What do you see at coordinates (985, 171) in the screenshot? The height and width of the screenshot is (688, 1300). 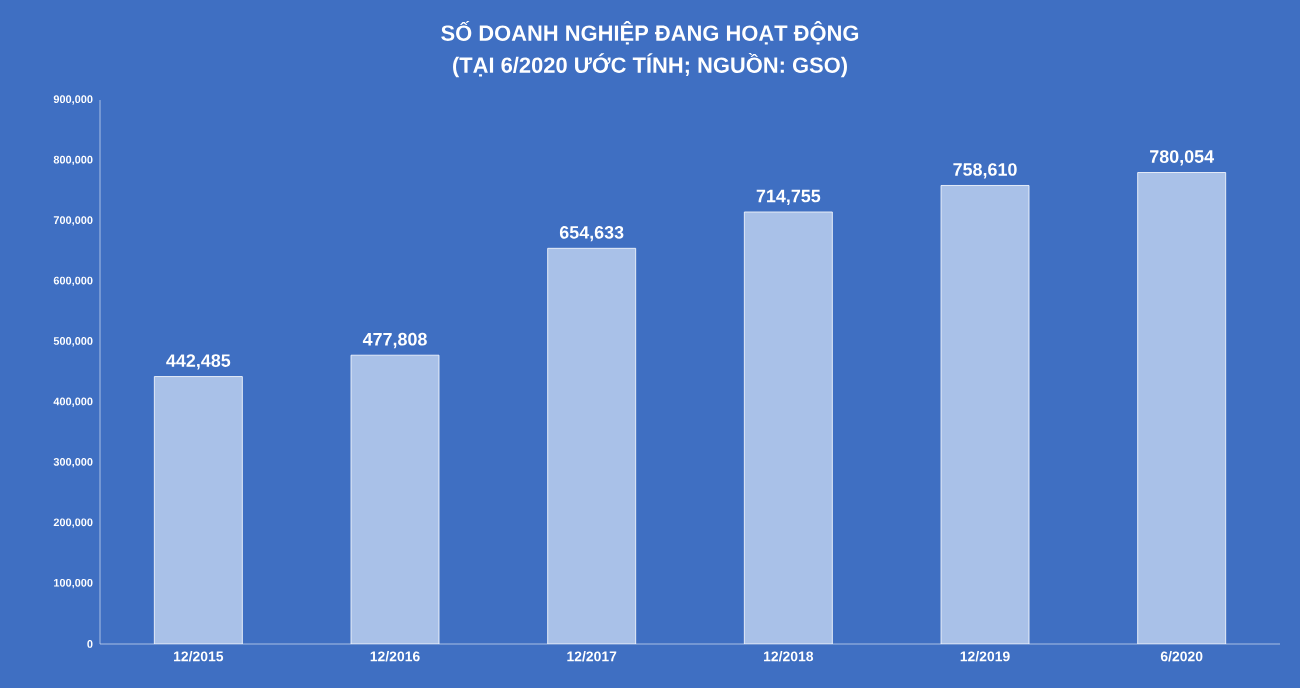 I see `data-label: 758,610` at bounding box center [985, 171].